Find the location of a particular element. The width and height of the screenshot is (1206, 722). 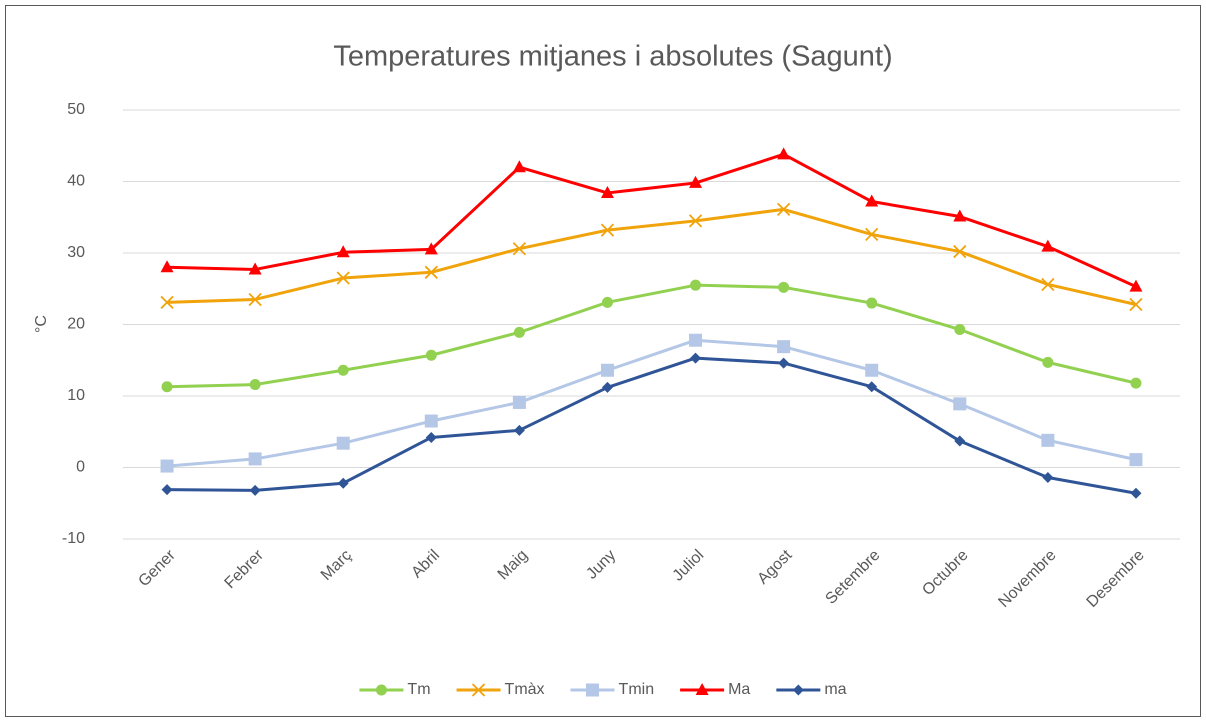

legend: Tm Tmàx Tmin Ma ma is located at coordinates (603, 689).